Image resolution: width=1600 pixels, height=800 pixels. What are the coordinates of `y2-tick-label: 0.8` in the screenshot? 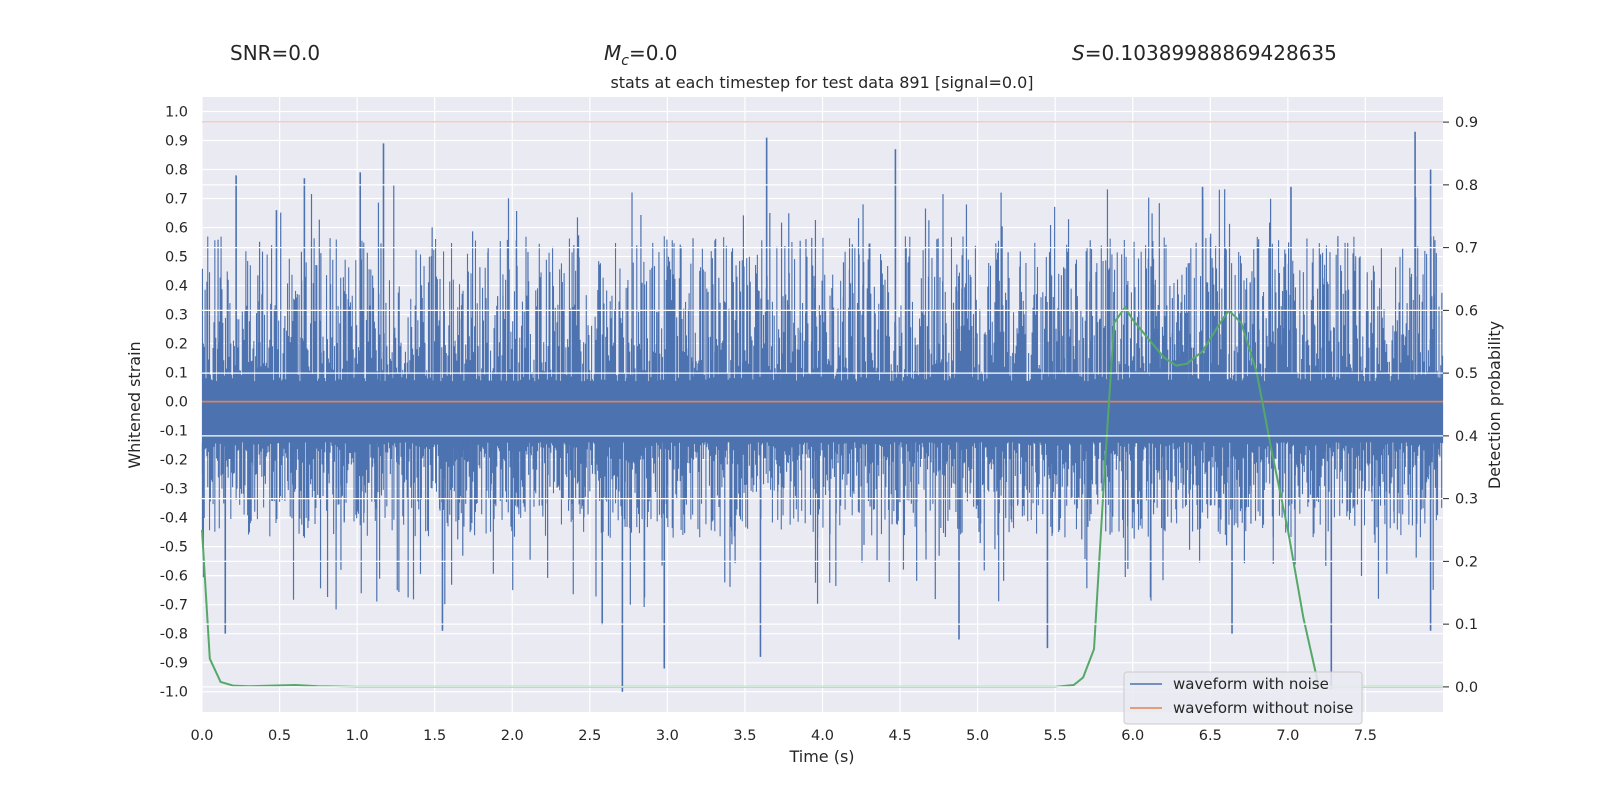 It's located at (1466, 186).